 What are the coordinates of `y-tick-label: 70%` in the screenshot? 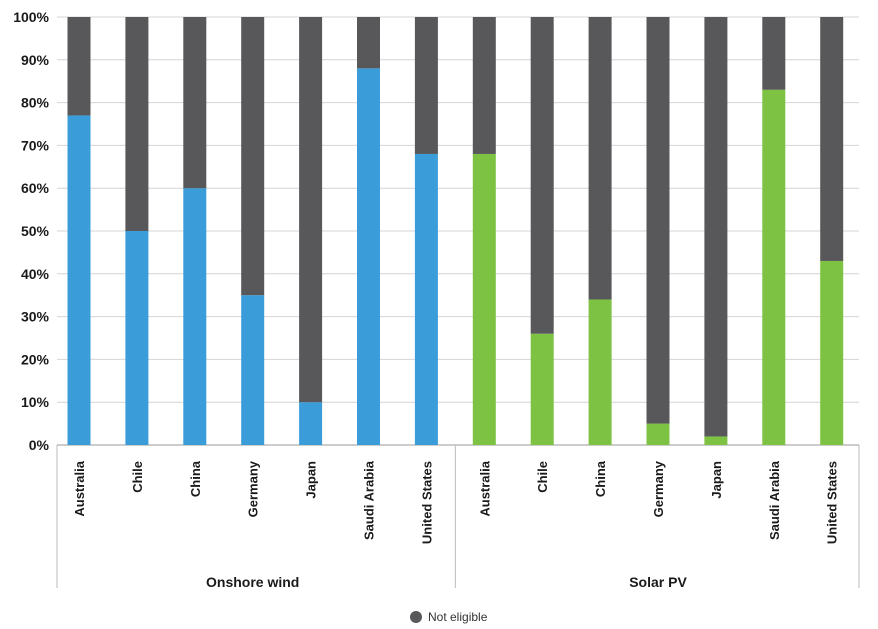 It's located at (35, 145).